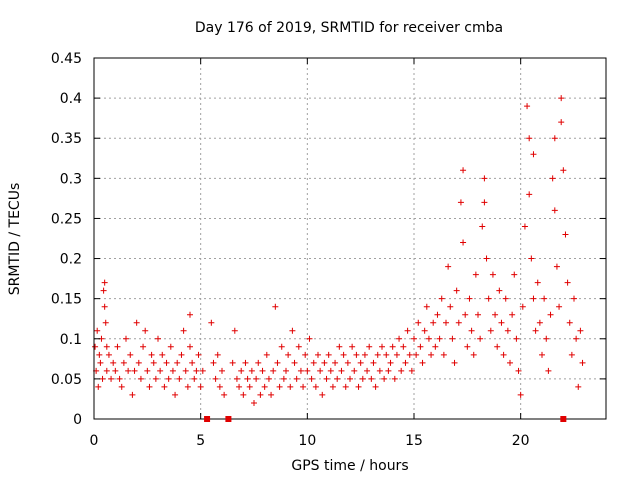 The image size is (640, 480). I want to click on y-tick-label: 0.1, so click(71, 340).